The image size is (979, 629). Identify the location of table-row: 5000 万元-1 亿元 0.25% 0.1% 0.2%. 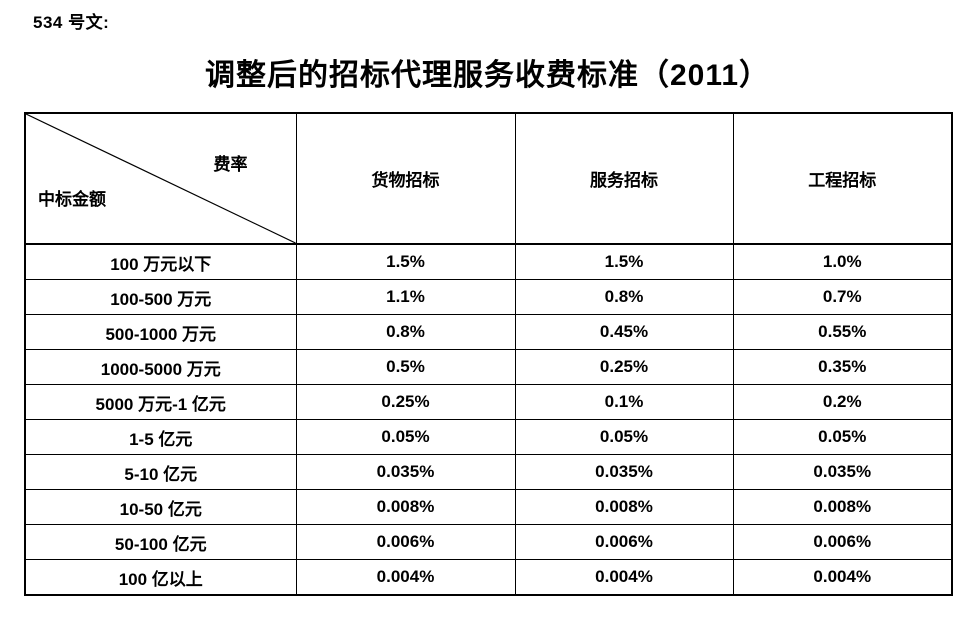
(488, 402).